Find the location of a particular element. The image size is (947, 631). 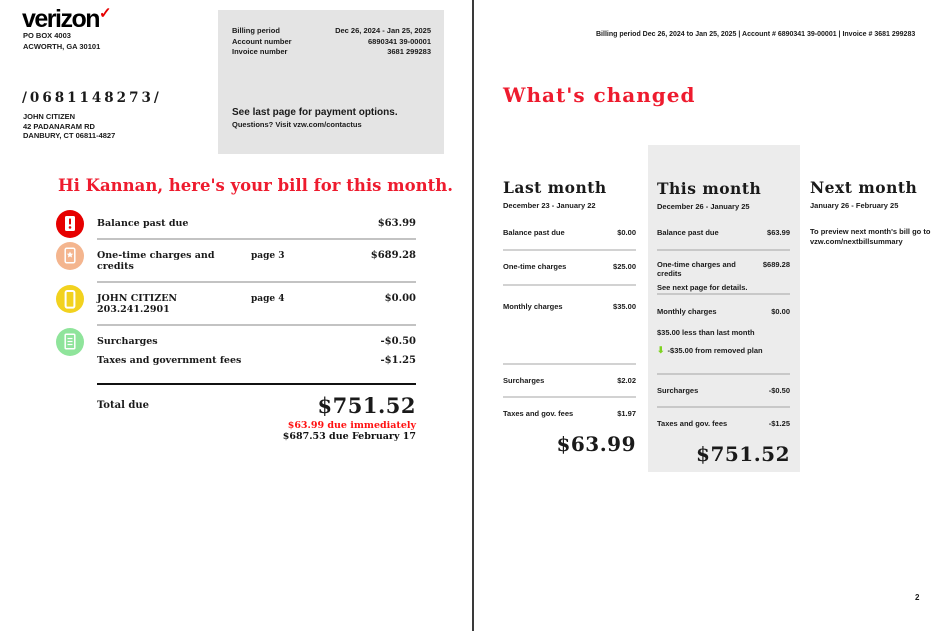

invoice-number-row: Invoice number 3681 299283 is located at coordinates (331, 52).